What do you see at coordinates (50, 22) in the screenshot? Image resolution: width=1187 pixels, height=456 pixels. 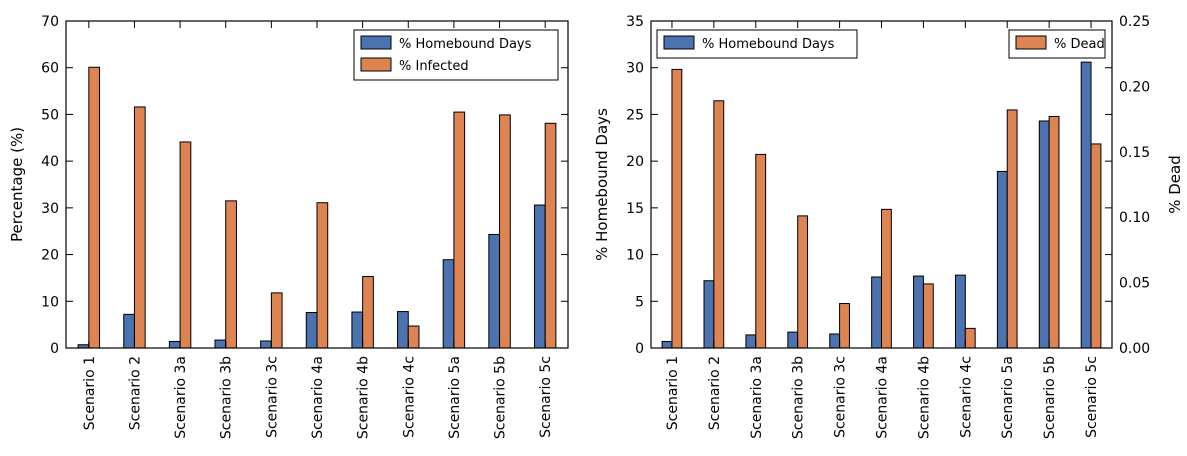 I see `left-ytick-label: 70` at bounding box center [50, 22].